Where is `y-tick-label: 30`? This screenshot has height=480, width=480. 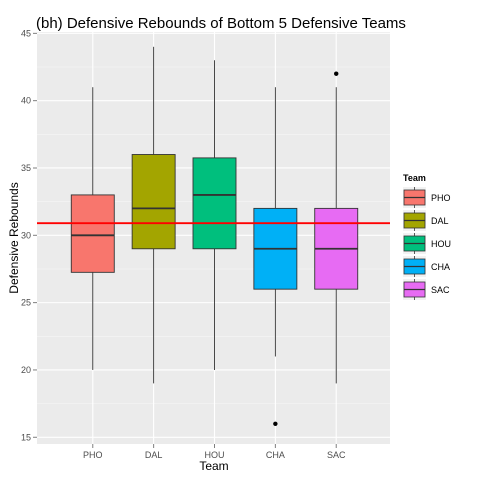 y-tick-label: 30 is located at coordinates (26, 235).